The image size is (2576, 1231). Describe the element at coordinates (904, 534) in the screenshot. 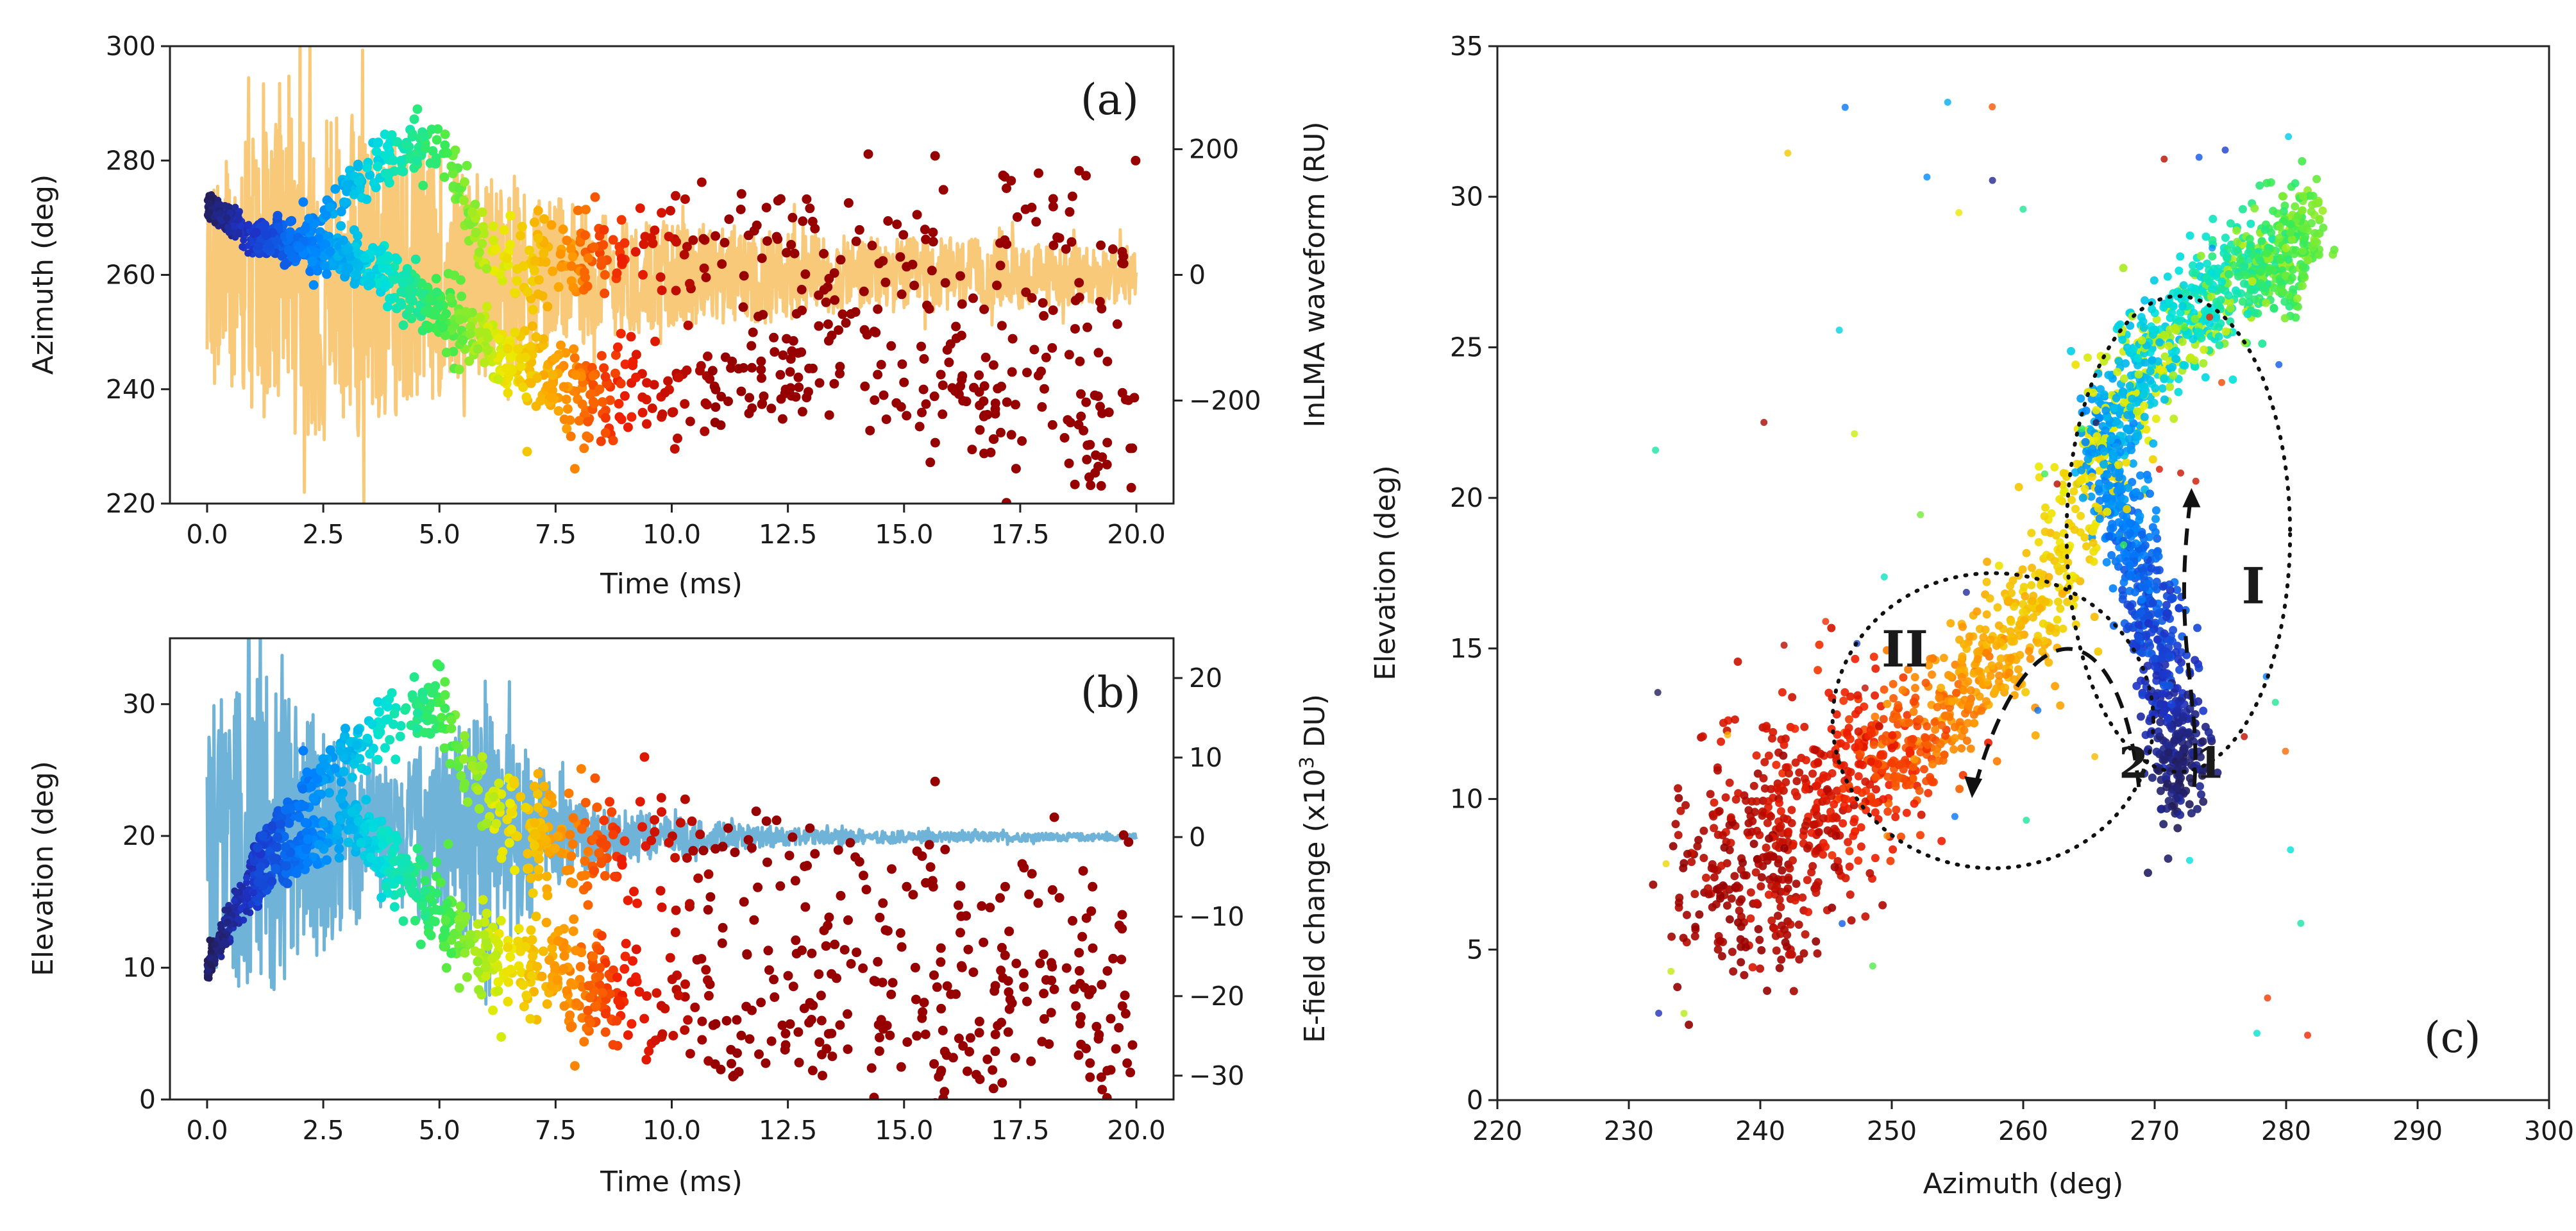

I see `x-tick-label: 15.0` at that location.